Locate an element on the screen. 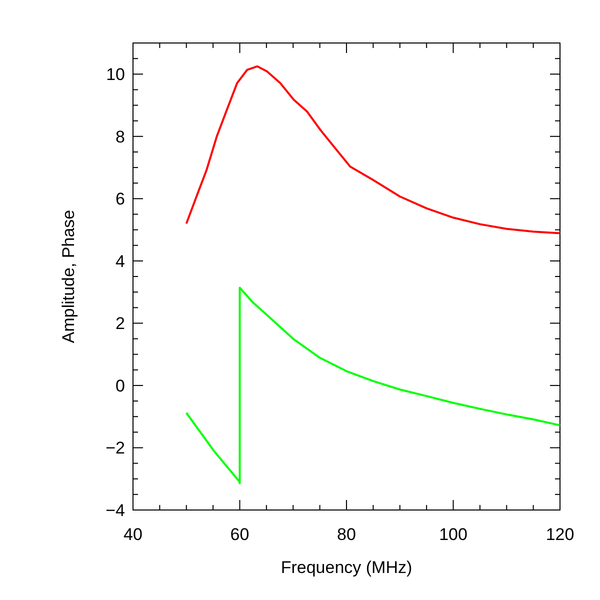 The width and height of the screenshot is (600, 600). x-tick-label: 40 is located at coordinates (133, 534).